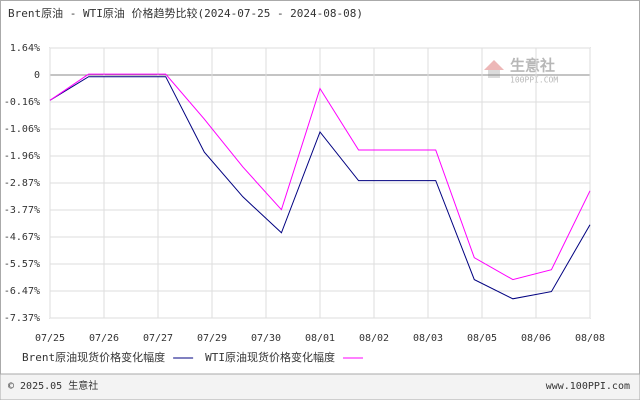 This screenshot has height=400, width=640. I want to click on x-tick-label: 08/06, so click(536, 338).